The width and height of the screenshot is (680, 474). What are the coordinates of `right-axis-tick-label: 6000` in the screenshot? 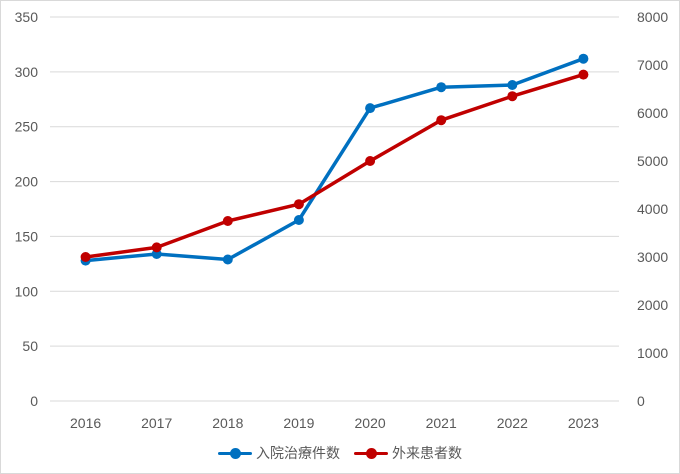 It's located at (652, 113).